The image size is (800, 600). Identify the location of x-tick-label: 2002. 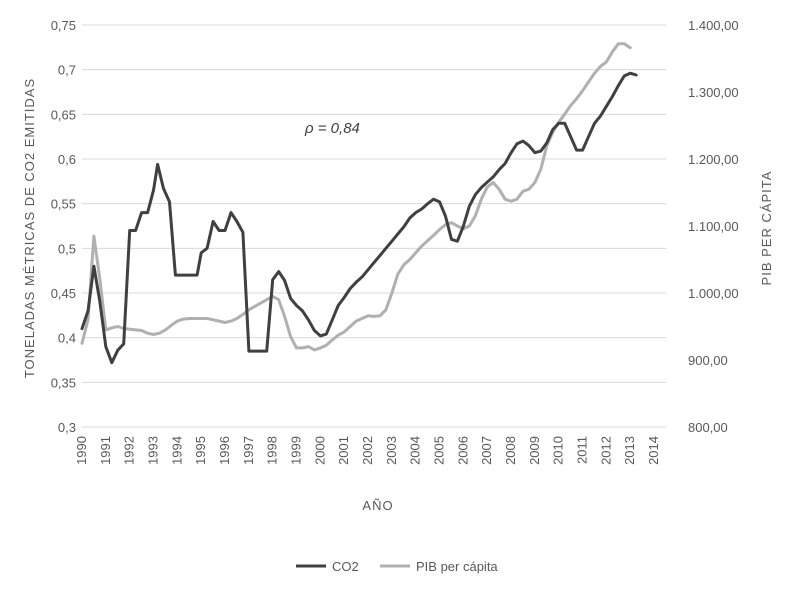
(367, 450).